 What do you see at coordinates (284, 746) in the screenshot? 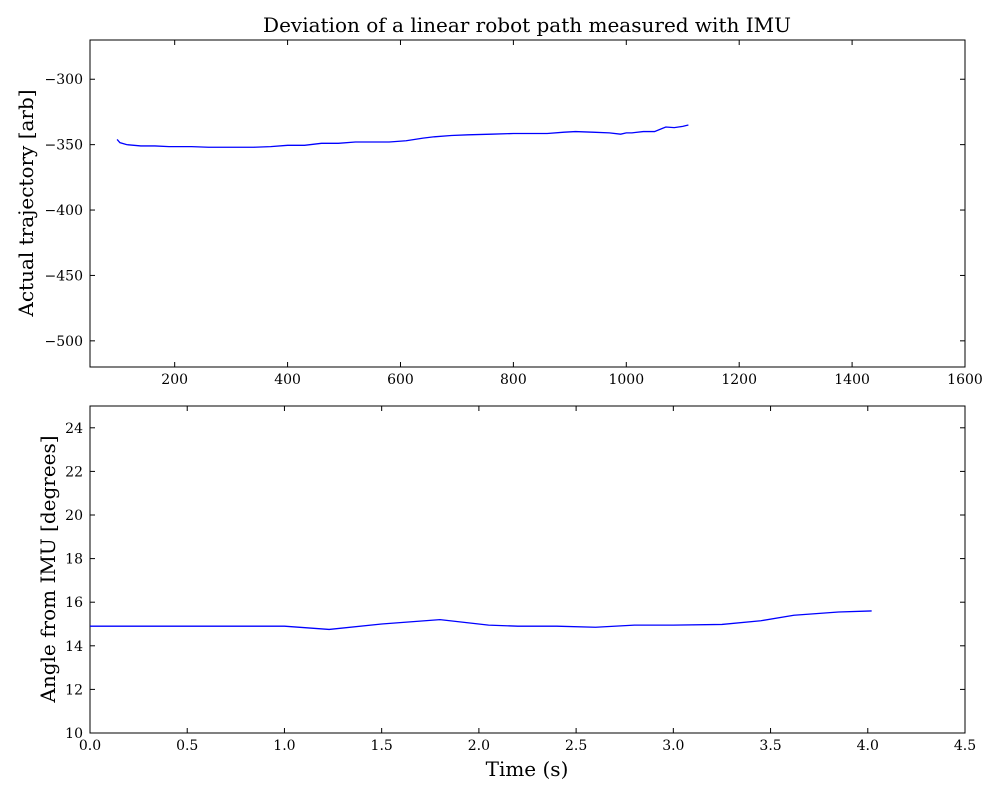
I see `angle-x-tick-label: 1.0` at bounding box center [284, 746].